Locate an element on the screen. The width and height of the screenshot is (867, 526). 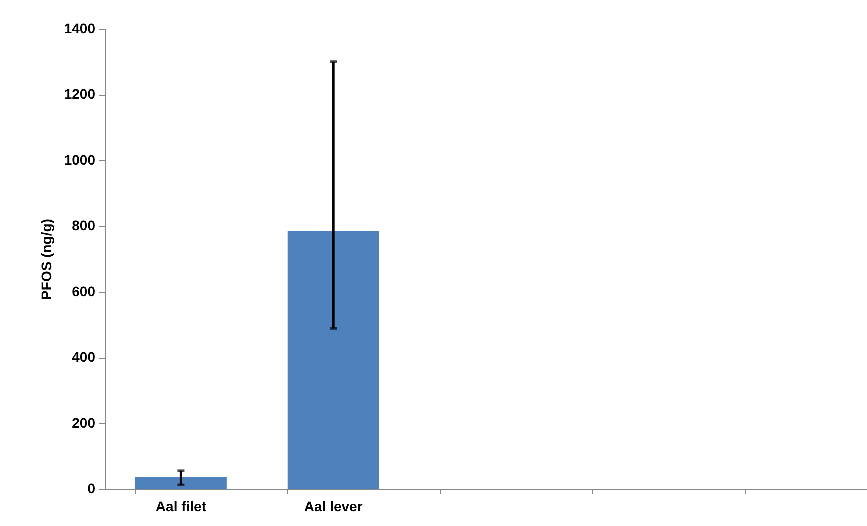
x-tick-label: Aal filet is located at coordinates (181, 506).